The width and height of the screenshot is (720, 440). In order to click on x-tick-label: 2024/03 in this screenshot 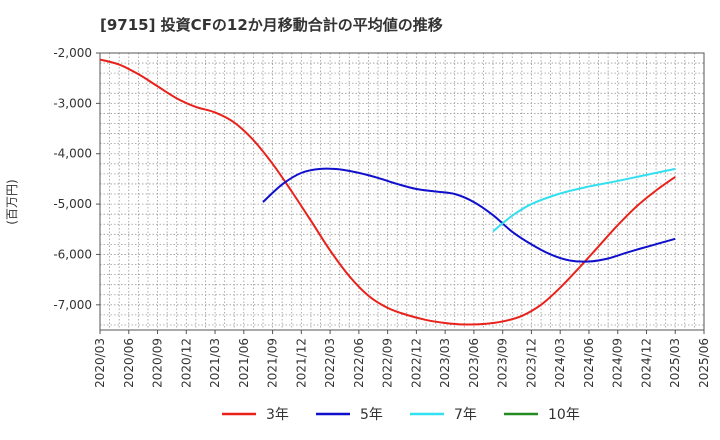, I will do `click(560, 363)`.